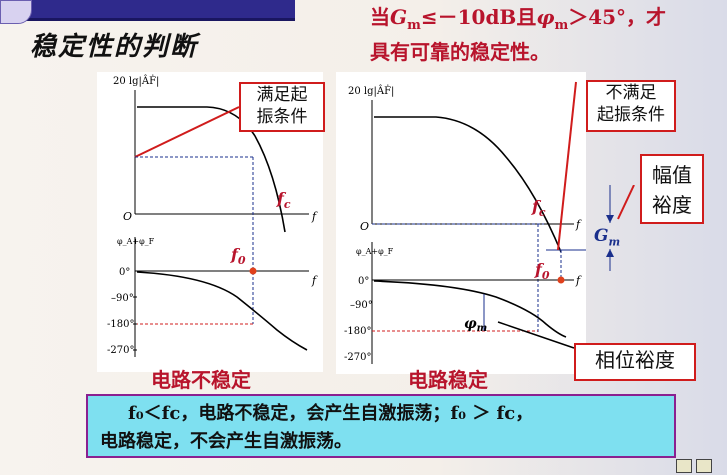 This screenshot has height=475, width=727. I want to click on right-feedback-line, so click(567, 166).